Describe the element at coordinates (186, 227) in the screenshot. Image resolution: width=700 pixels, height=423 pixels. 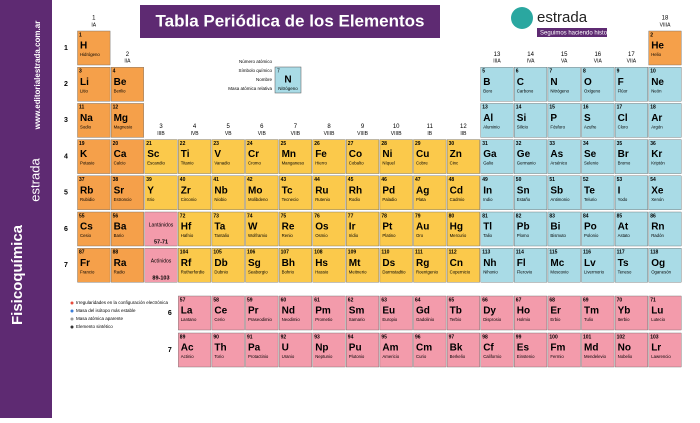
I see `element-symbol: Hf` at that location.